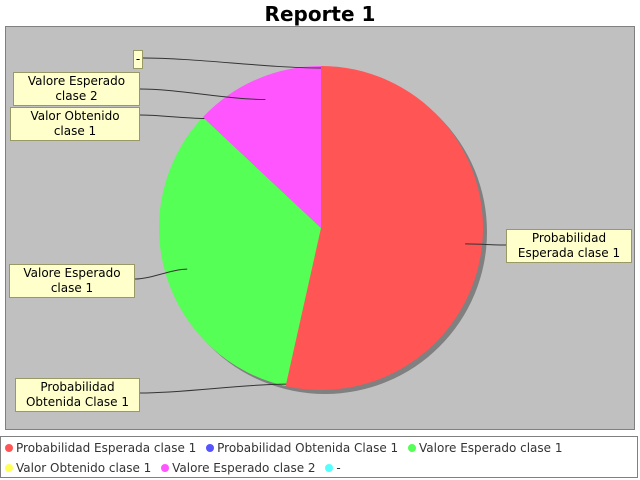 Image resolution: width=640 pixels, height=480 pixels. I want to click on pie-label-probabilidad-obtenida: Probabilidad Obtenida Clase 1, so click(77, 395).